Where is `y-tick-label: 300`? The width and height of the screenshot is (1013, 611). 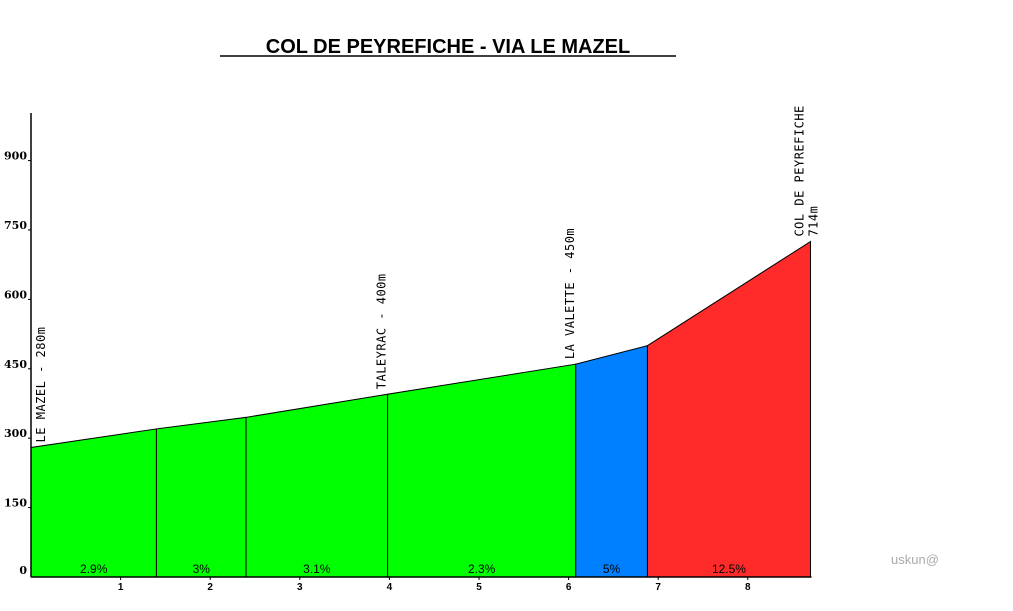
y-tick-label: 300 is located at coordinates (15, 433).